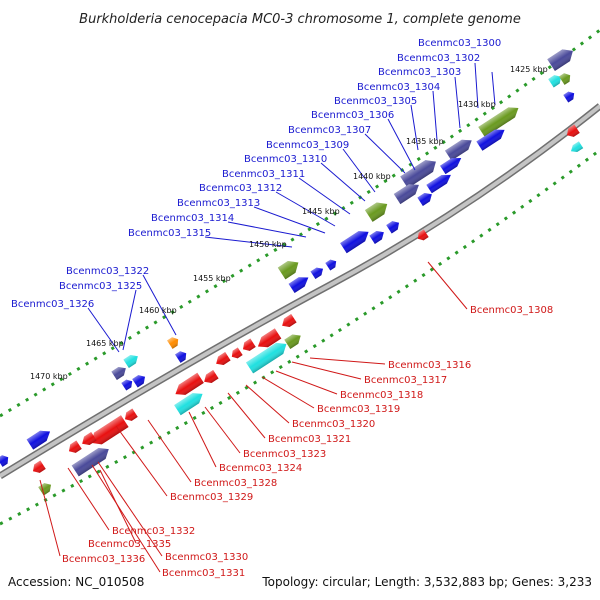 The width and height of the screenshot is (600, 600). Describe the element at coordinates (309, 439) in the screenshot. I see `gene-label: Bcenmc03_1321` at that location.